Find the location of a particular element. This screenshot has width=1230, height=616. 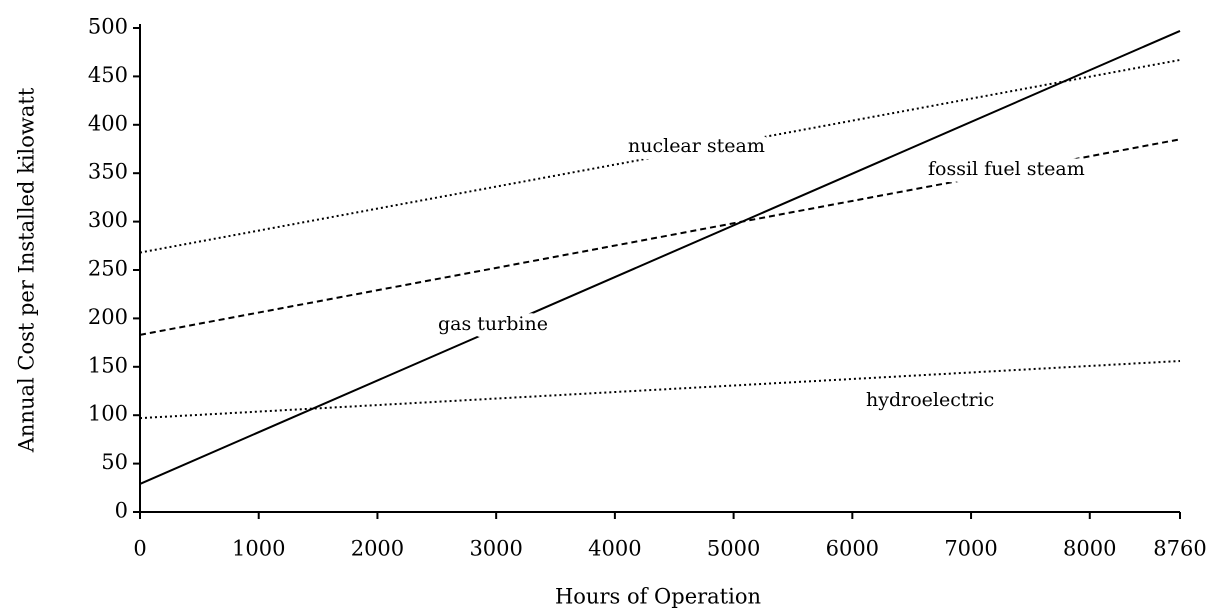

y-tick-label: 500 is located at coordinates (108, 27).